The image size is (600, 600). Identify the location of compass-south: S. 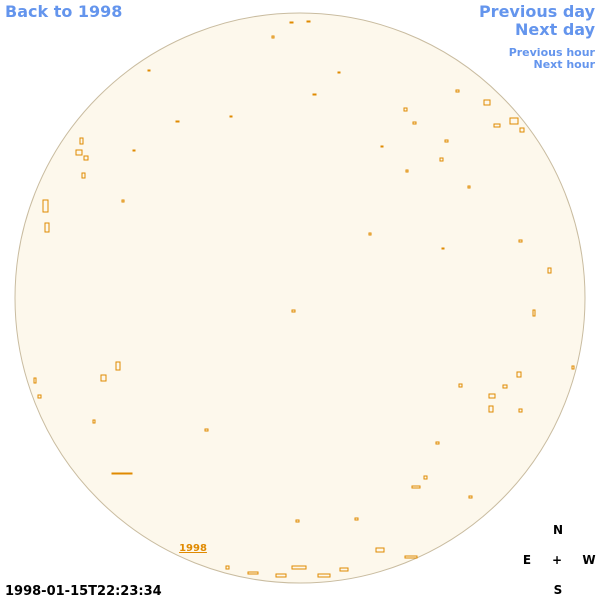
(558, 590).